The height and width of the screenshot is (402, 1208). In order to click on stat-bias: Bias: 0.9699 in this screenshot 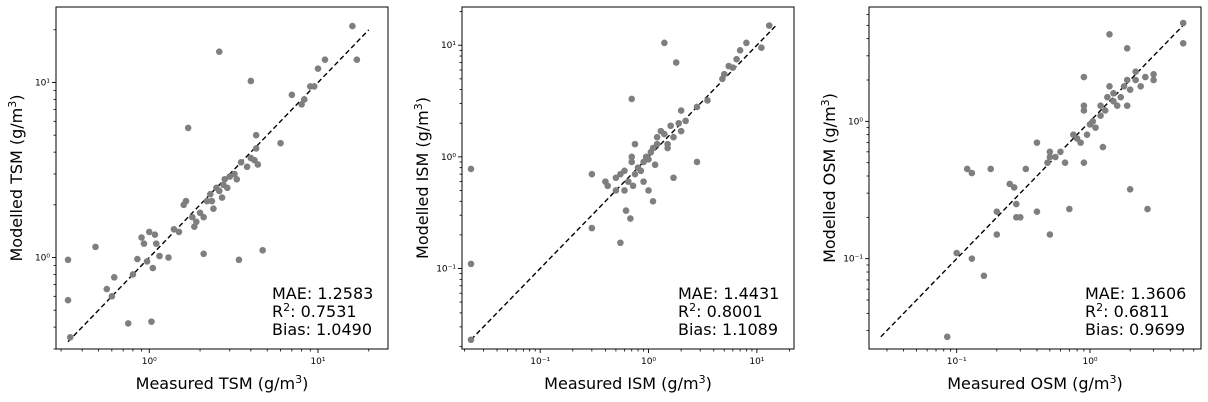, I will do `click(1135, 329)`.